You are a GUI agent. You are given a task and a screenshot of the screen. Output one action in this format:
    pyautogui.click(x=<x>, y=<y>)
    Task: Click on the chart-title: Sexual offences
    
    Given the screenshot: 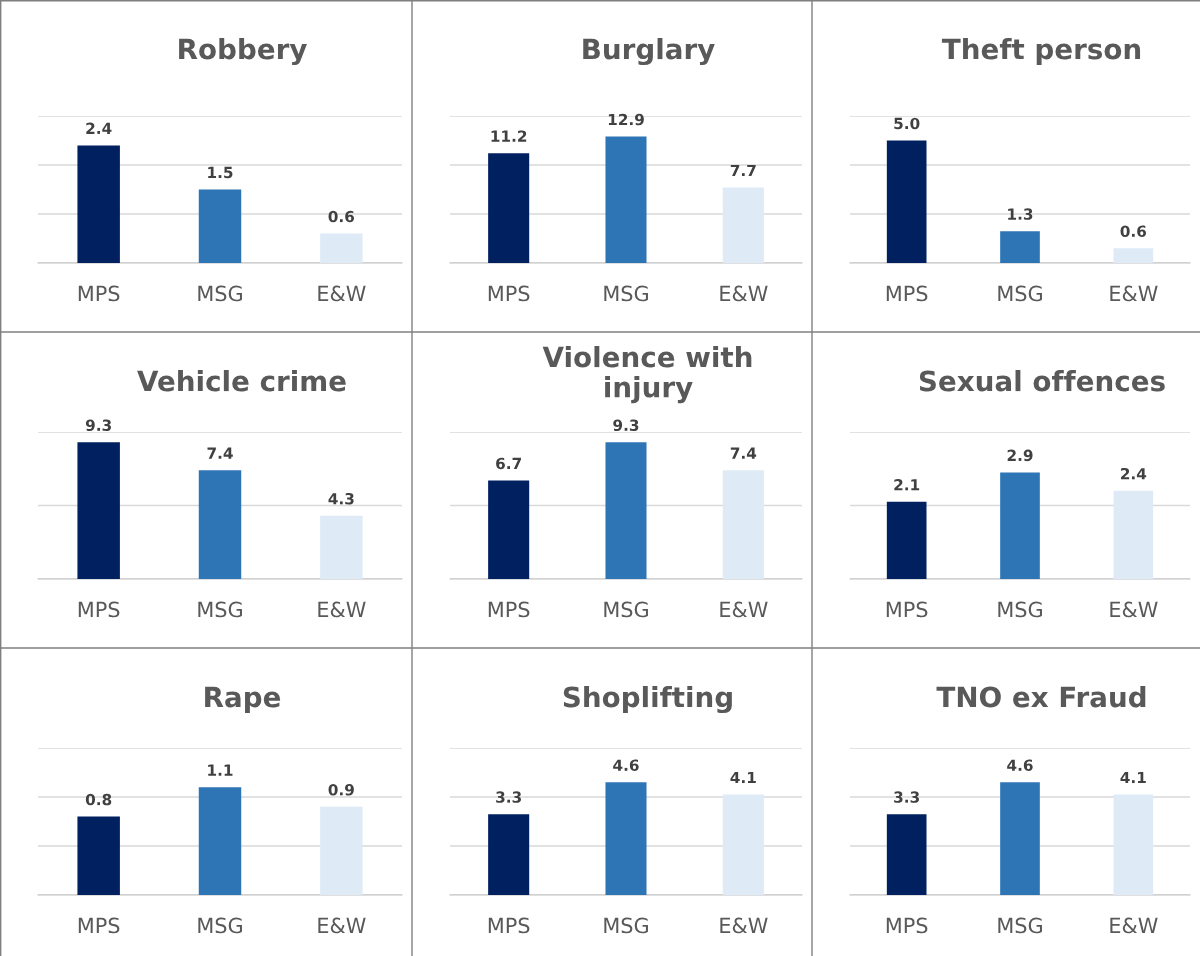 What is the action you would take?
    pyautogui.click(x=1042, y=381)
    